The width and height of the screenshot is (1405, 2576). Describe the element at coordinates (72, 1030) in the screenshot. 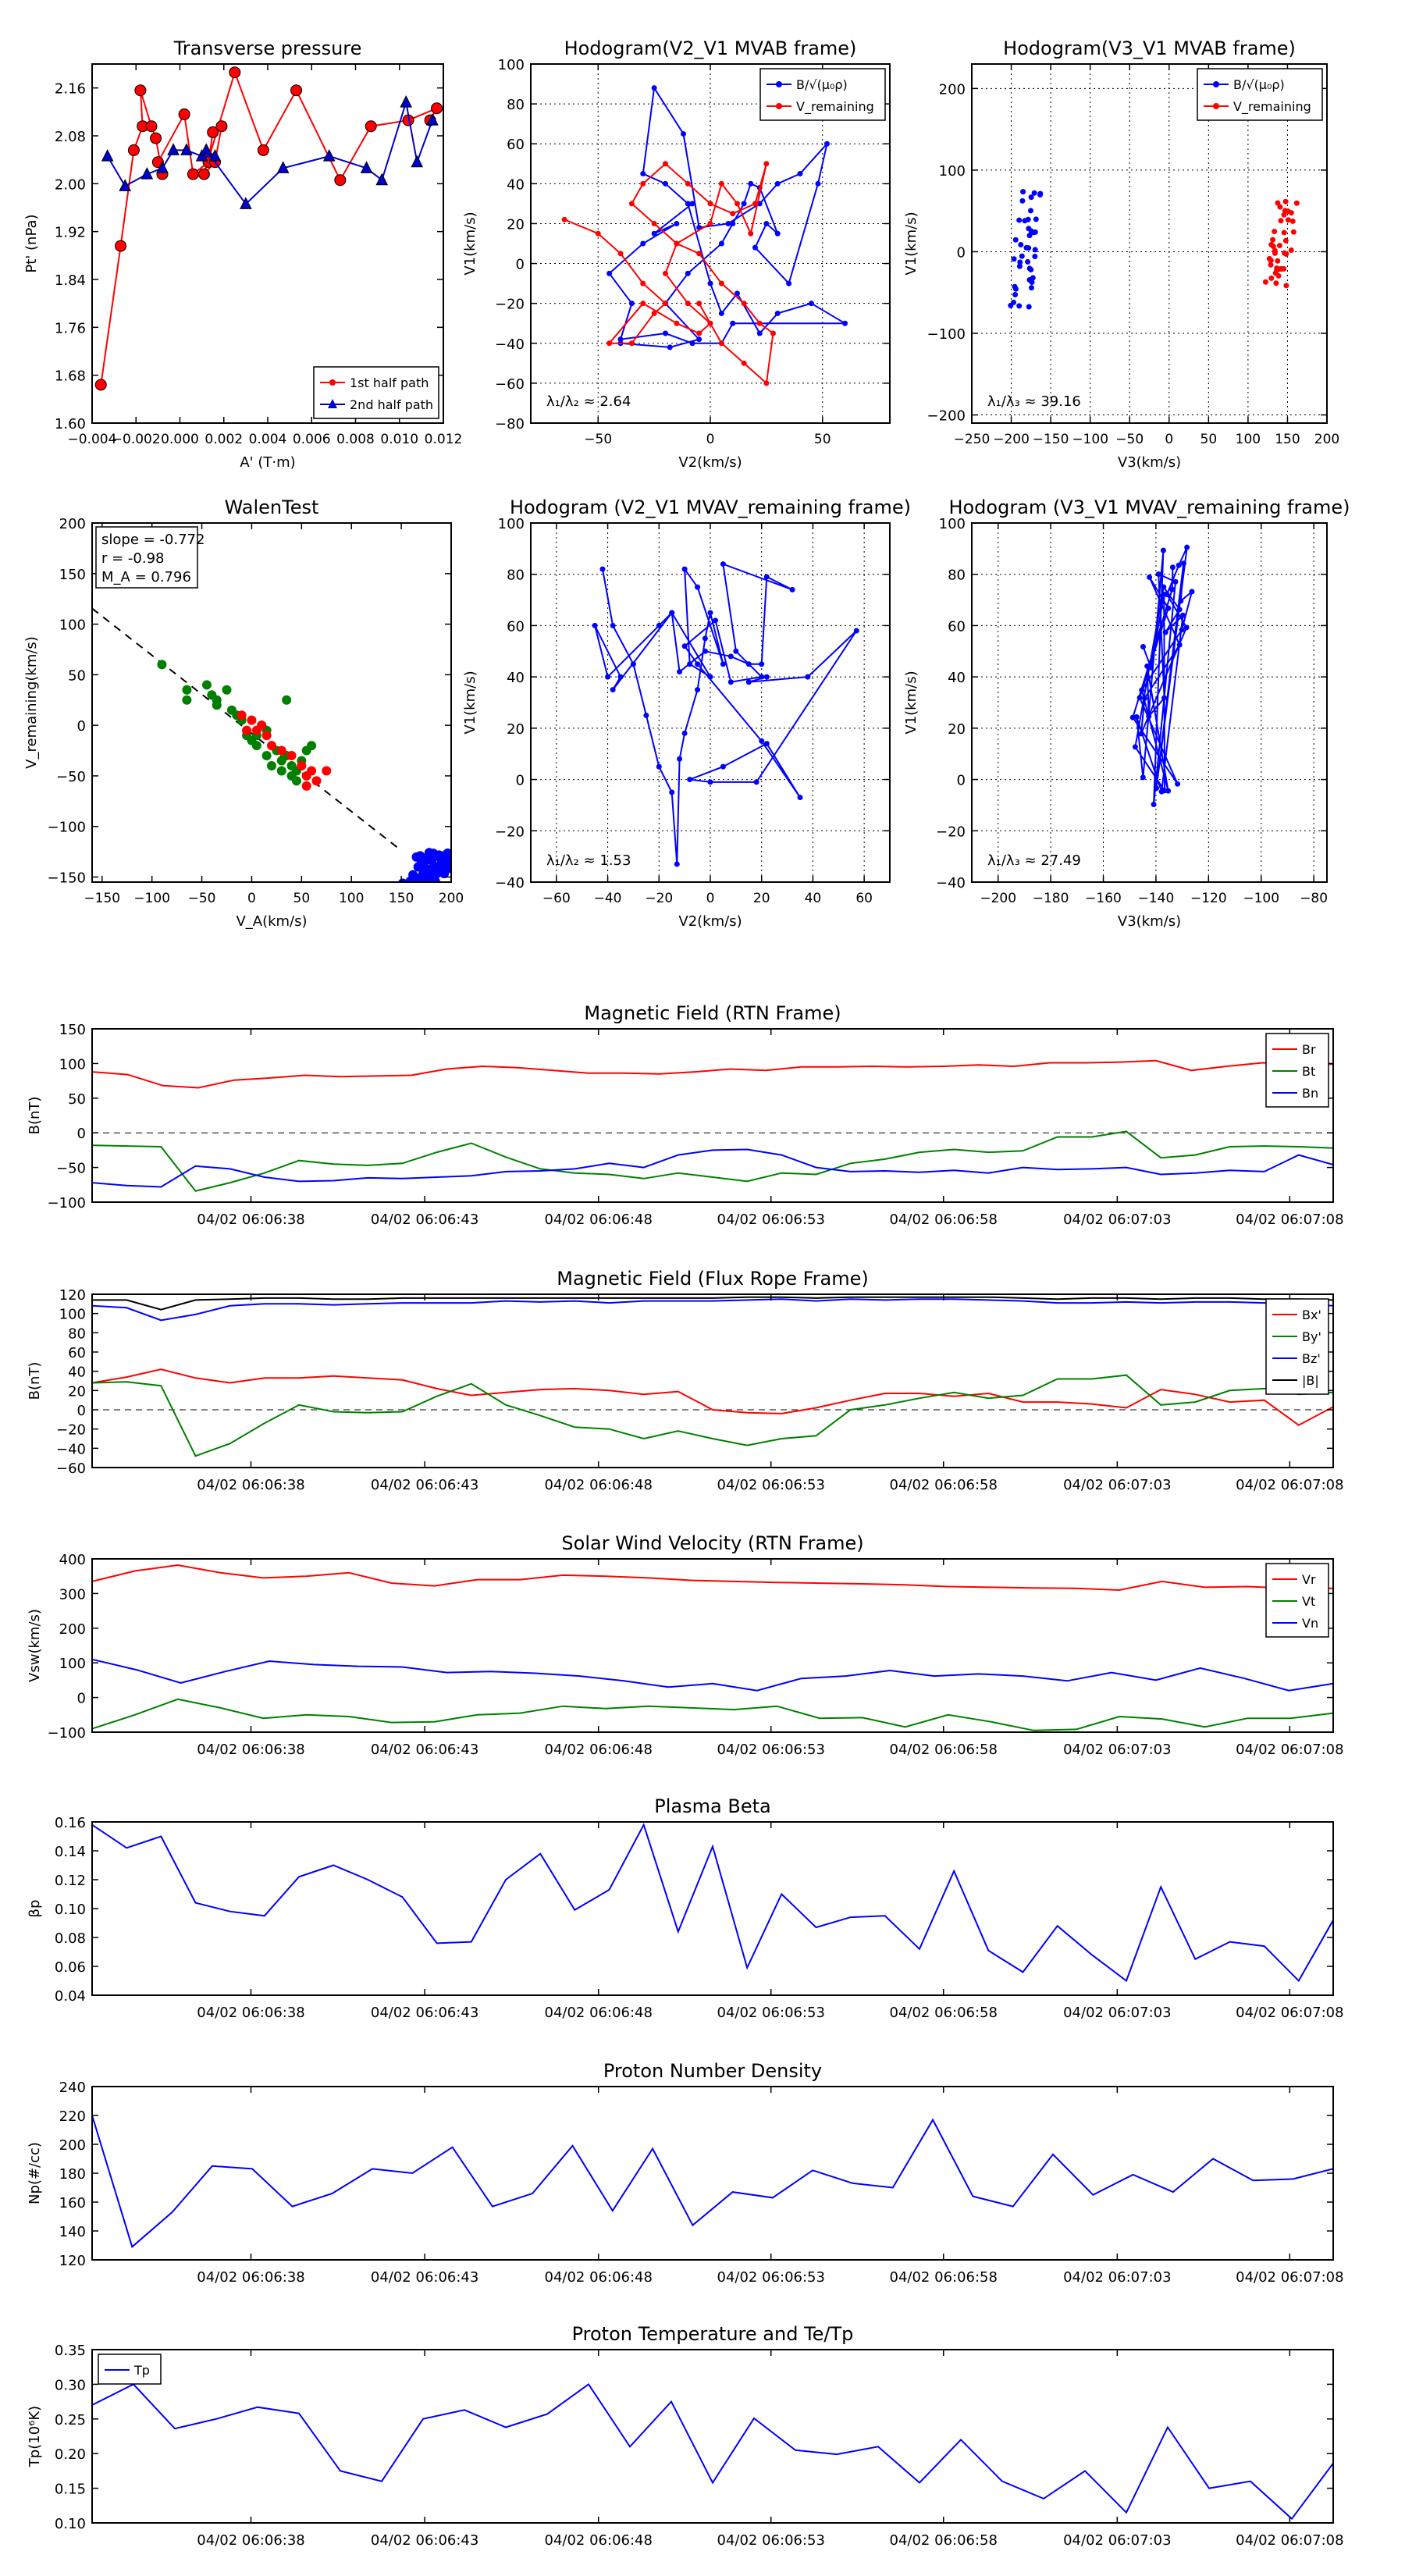

I see `y-tick-label: 150` at that location.